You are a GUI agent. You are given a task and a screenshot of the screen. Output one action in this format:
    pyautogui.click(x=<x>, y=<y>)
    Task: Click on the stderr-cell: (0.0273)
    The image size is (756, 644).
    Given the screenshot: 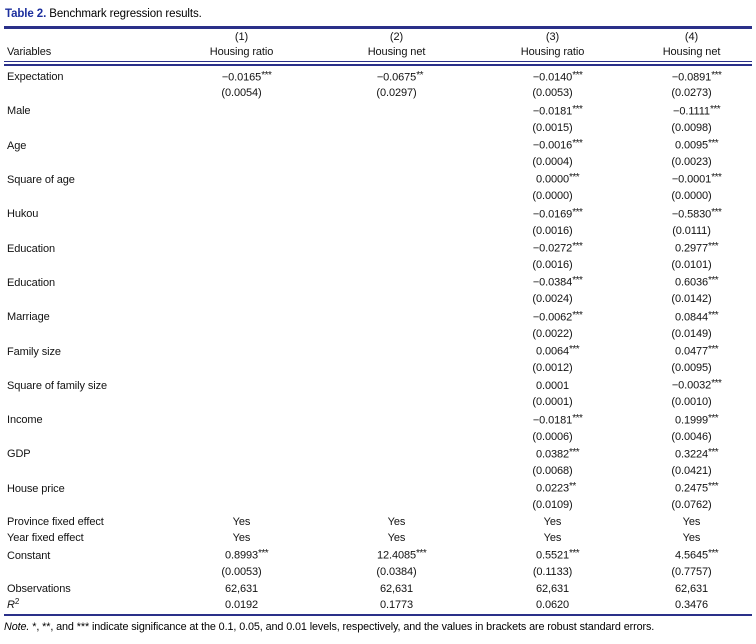 What is the action you would take?
    pyautogui.click(x=691, y=93)
    